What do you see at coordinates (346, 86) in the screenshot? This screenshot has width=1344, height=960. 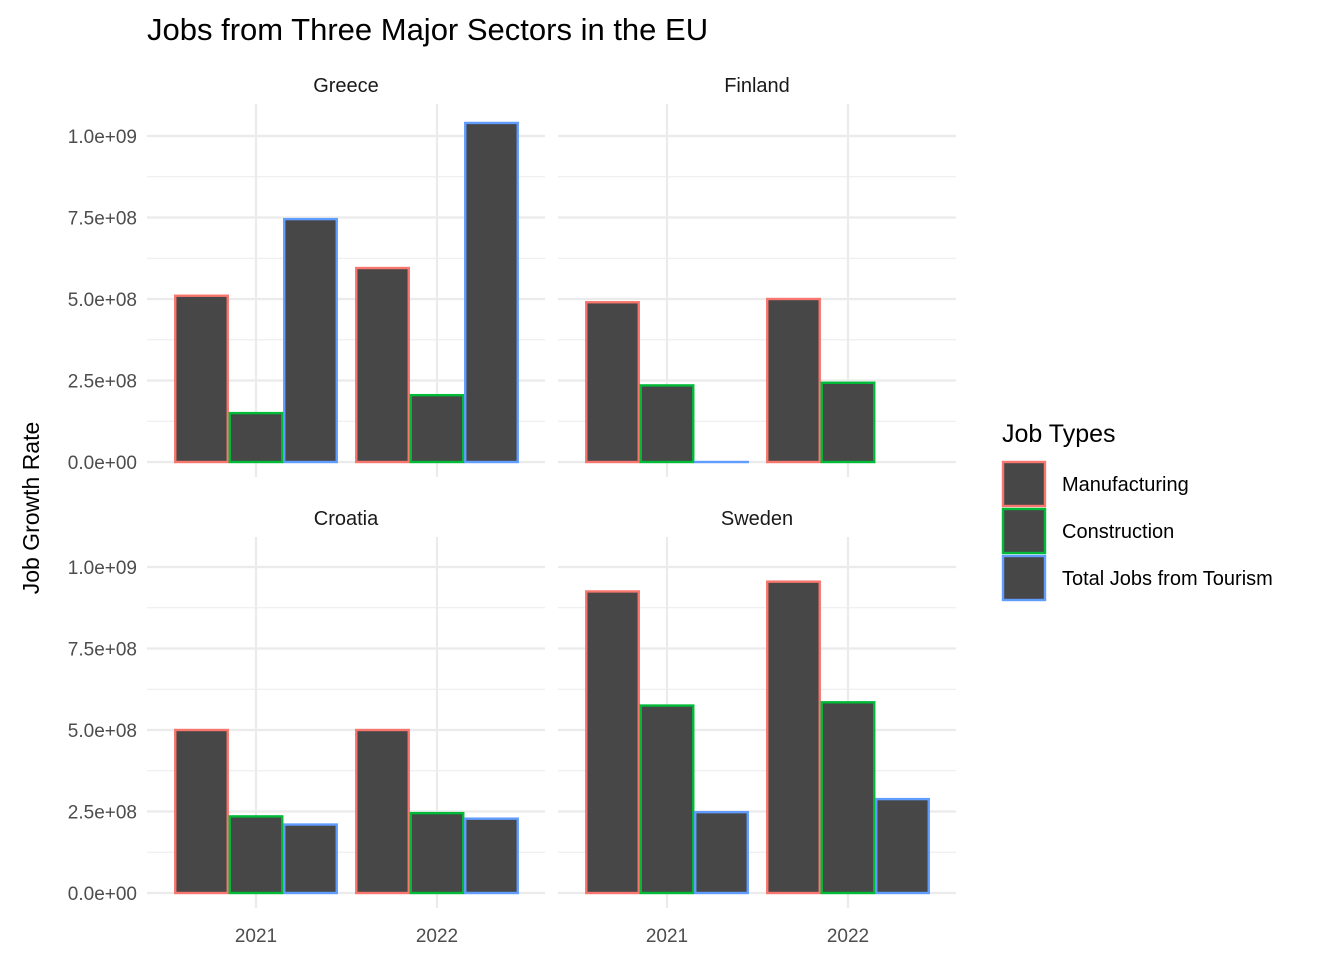 I see `panel-strip-label: Greece` at bounding box center [346, 86].